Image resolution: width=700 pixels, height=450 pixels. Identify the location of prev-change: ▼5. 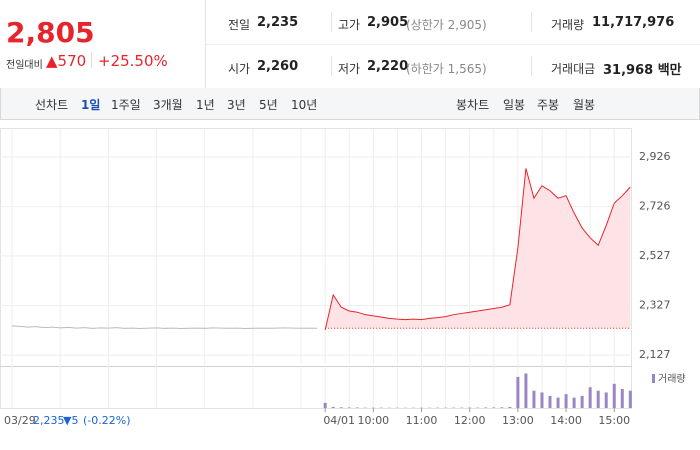
(70, 420).